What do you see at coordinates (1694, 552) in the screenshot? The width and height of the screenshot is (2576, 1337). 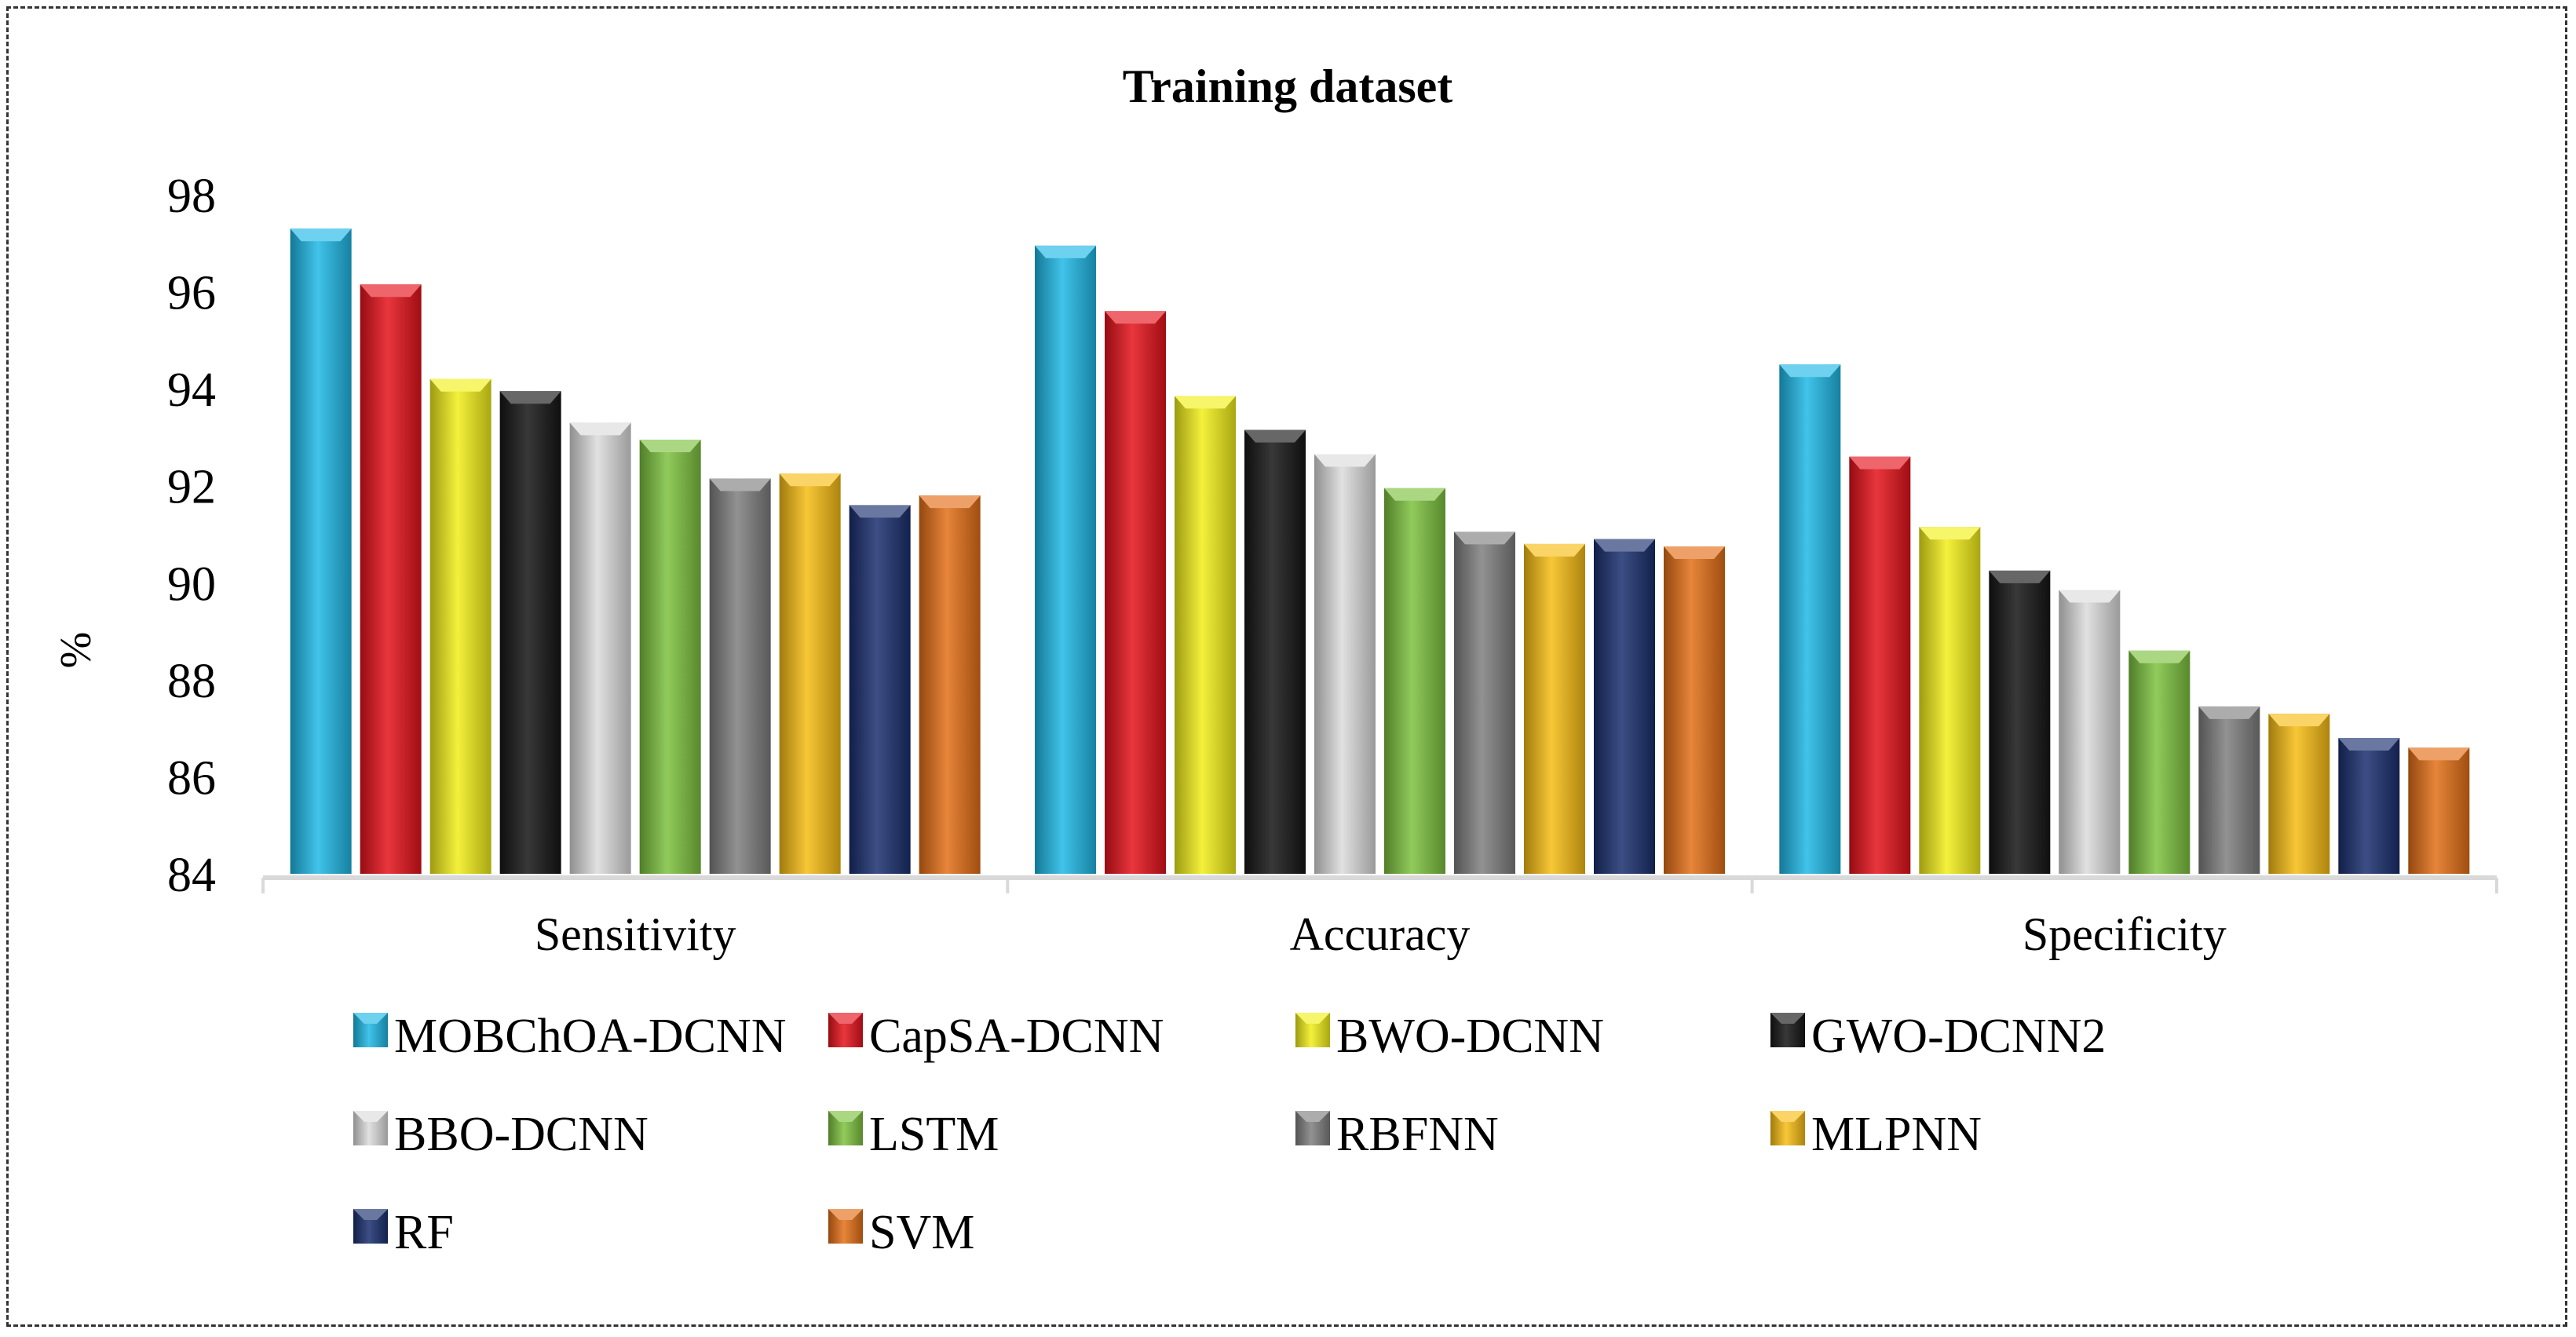 I see `bar-cap-svm-accuracy` at bounding box center [1694, 552].